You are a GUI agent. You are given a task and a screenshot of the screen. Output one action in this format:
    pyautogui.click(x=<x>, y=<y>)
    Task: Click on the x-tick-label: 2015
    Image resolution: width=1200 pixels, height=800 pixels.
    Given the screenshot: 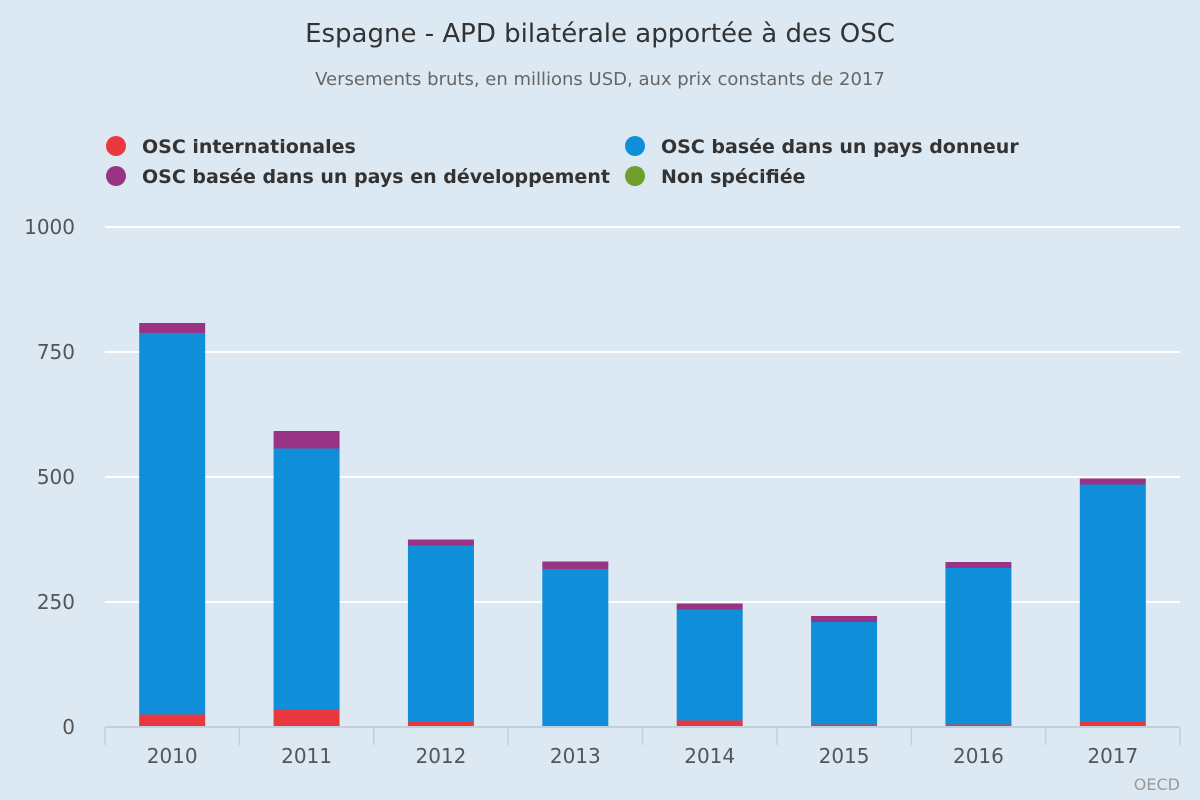 What is the action you would take?
    pyautogui.click(x=844, y=756)
    